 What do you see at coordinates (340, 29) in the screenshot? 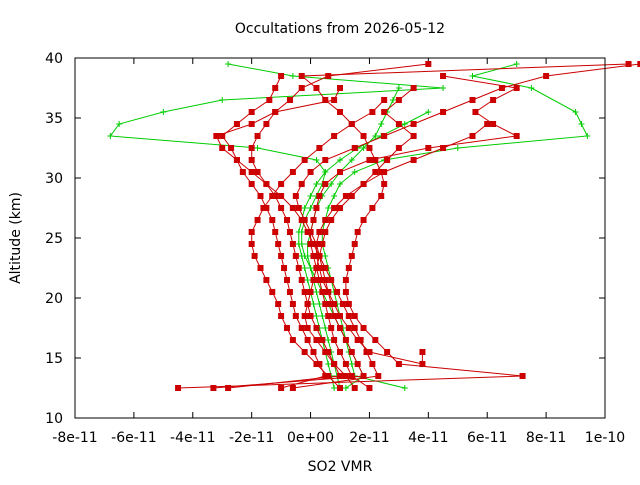
I see `chart-title: Occultations from 2026-05-12` at bounding box center [340, 29].